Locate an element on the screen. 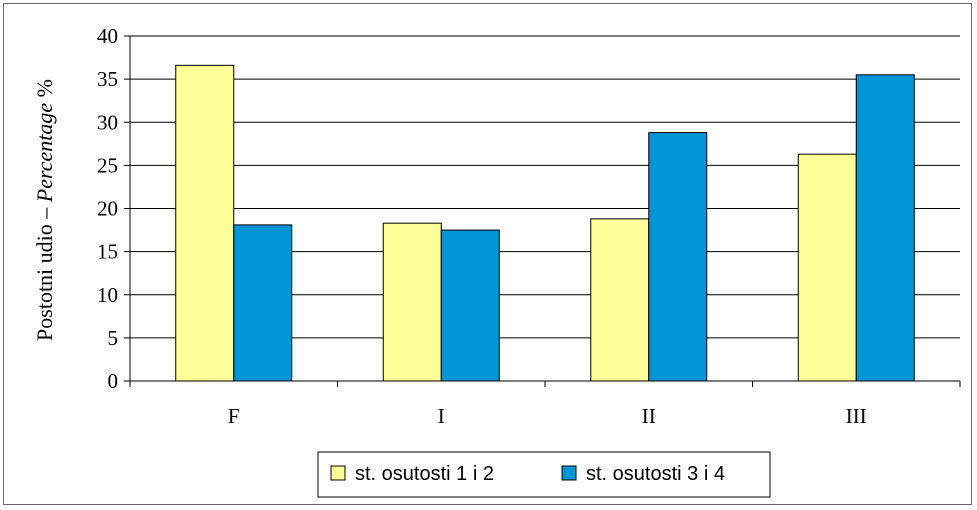 This screenshot has height=510, width=977. y-tick-label: 10 is located at coordinates (107, 295).